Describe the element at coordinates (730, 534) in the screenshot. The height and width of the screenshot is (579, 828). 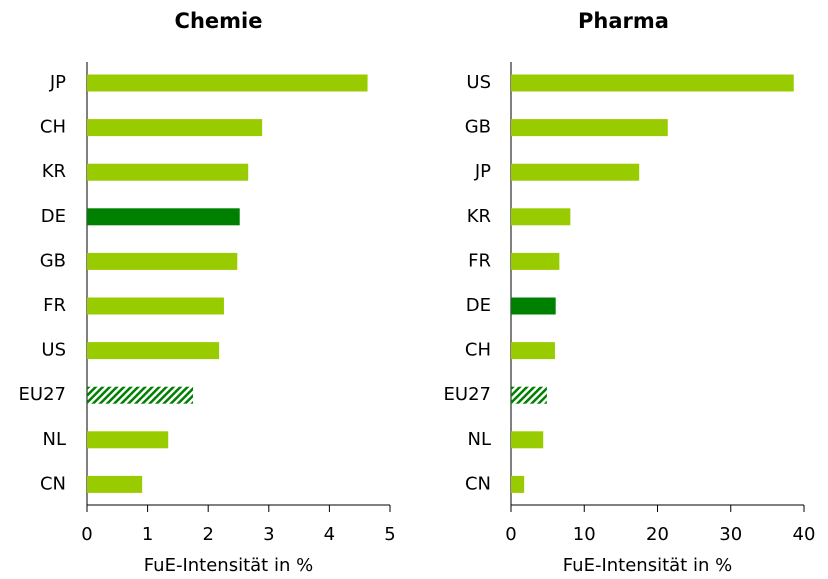
I see `x-tick-label: 30` at that location.